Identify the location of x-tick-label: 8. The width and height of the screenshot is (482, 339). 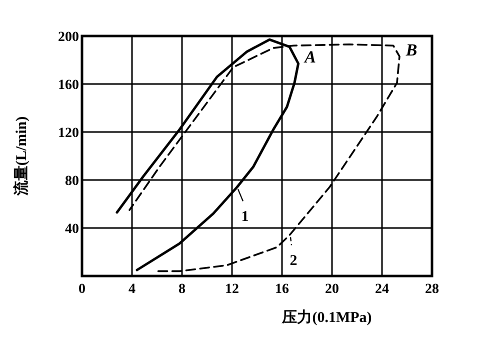
(182, 289).